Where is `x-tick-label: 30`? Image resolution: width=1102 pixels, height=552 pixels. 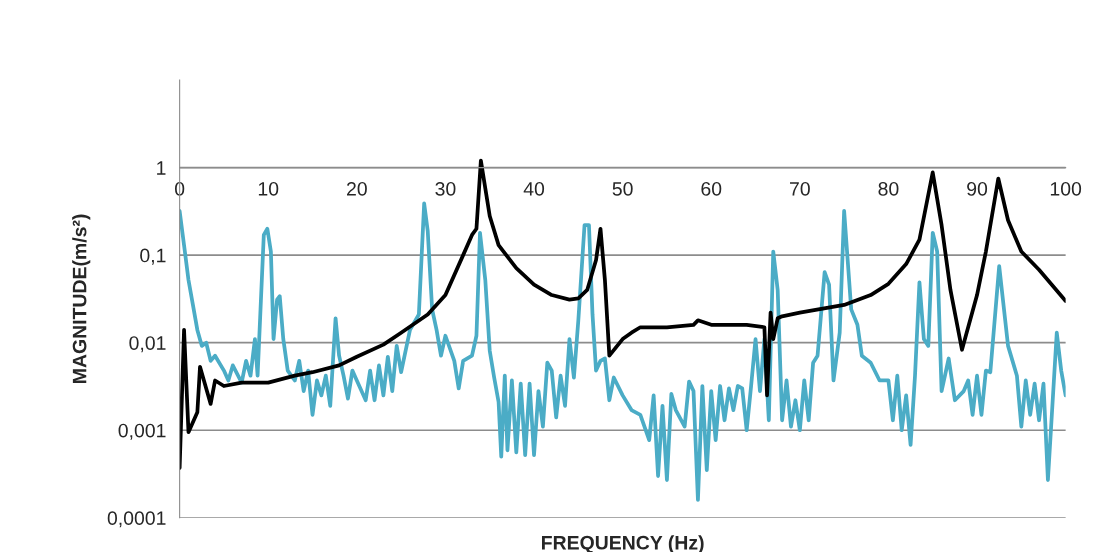 x-tick-label: 30 is located at coordinates (445, 188).